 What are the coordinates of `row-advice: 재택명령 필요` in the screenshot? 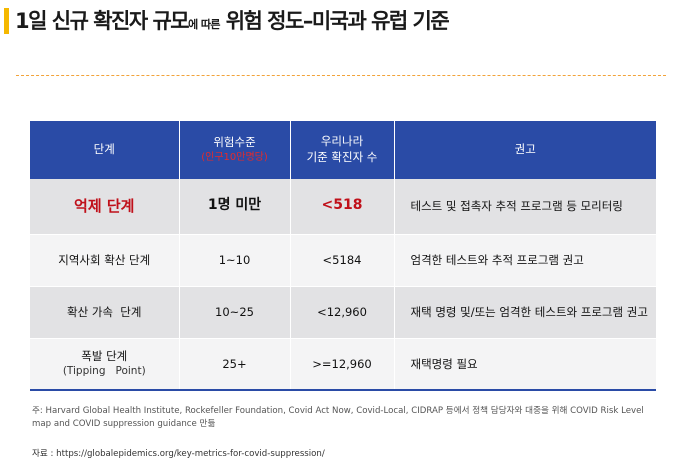 It's located at (525, 364).